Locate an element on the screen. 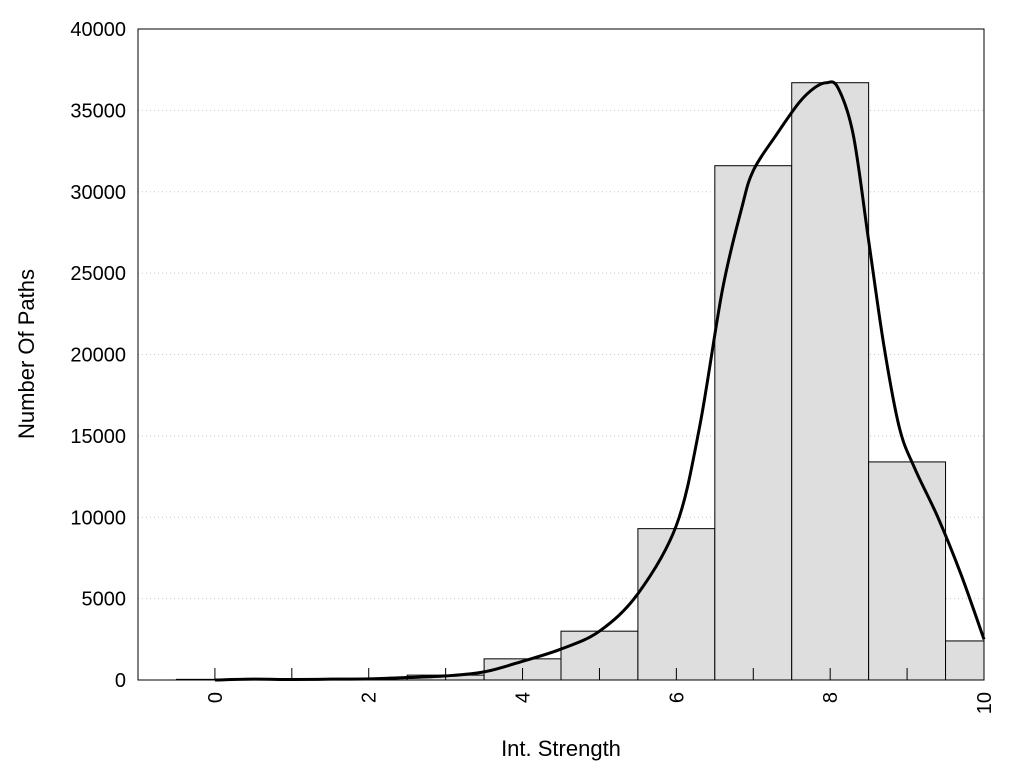 The image size is (1024, 768). y-tick-label: 40000 is located at coordinates (98, 30).